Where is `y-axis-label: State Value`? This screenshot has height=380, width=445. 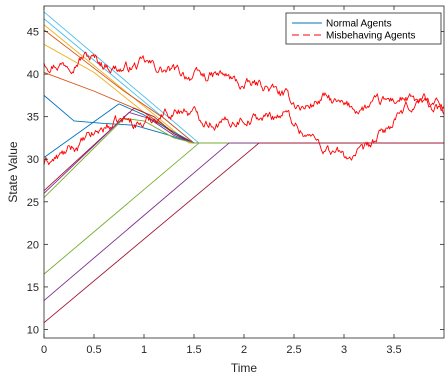 y-axis-label: State Value is located at coordinates (13, 171).